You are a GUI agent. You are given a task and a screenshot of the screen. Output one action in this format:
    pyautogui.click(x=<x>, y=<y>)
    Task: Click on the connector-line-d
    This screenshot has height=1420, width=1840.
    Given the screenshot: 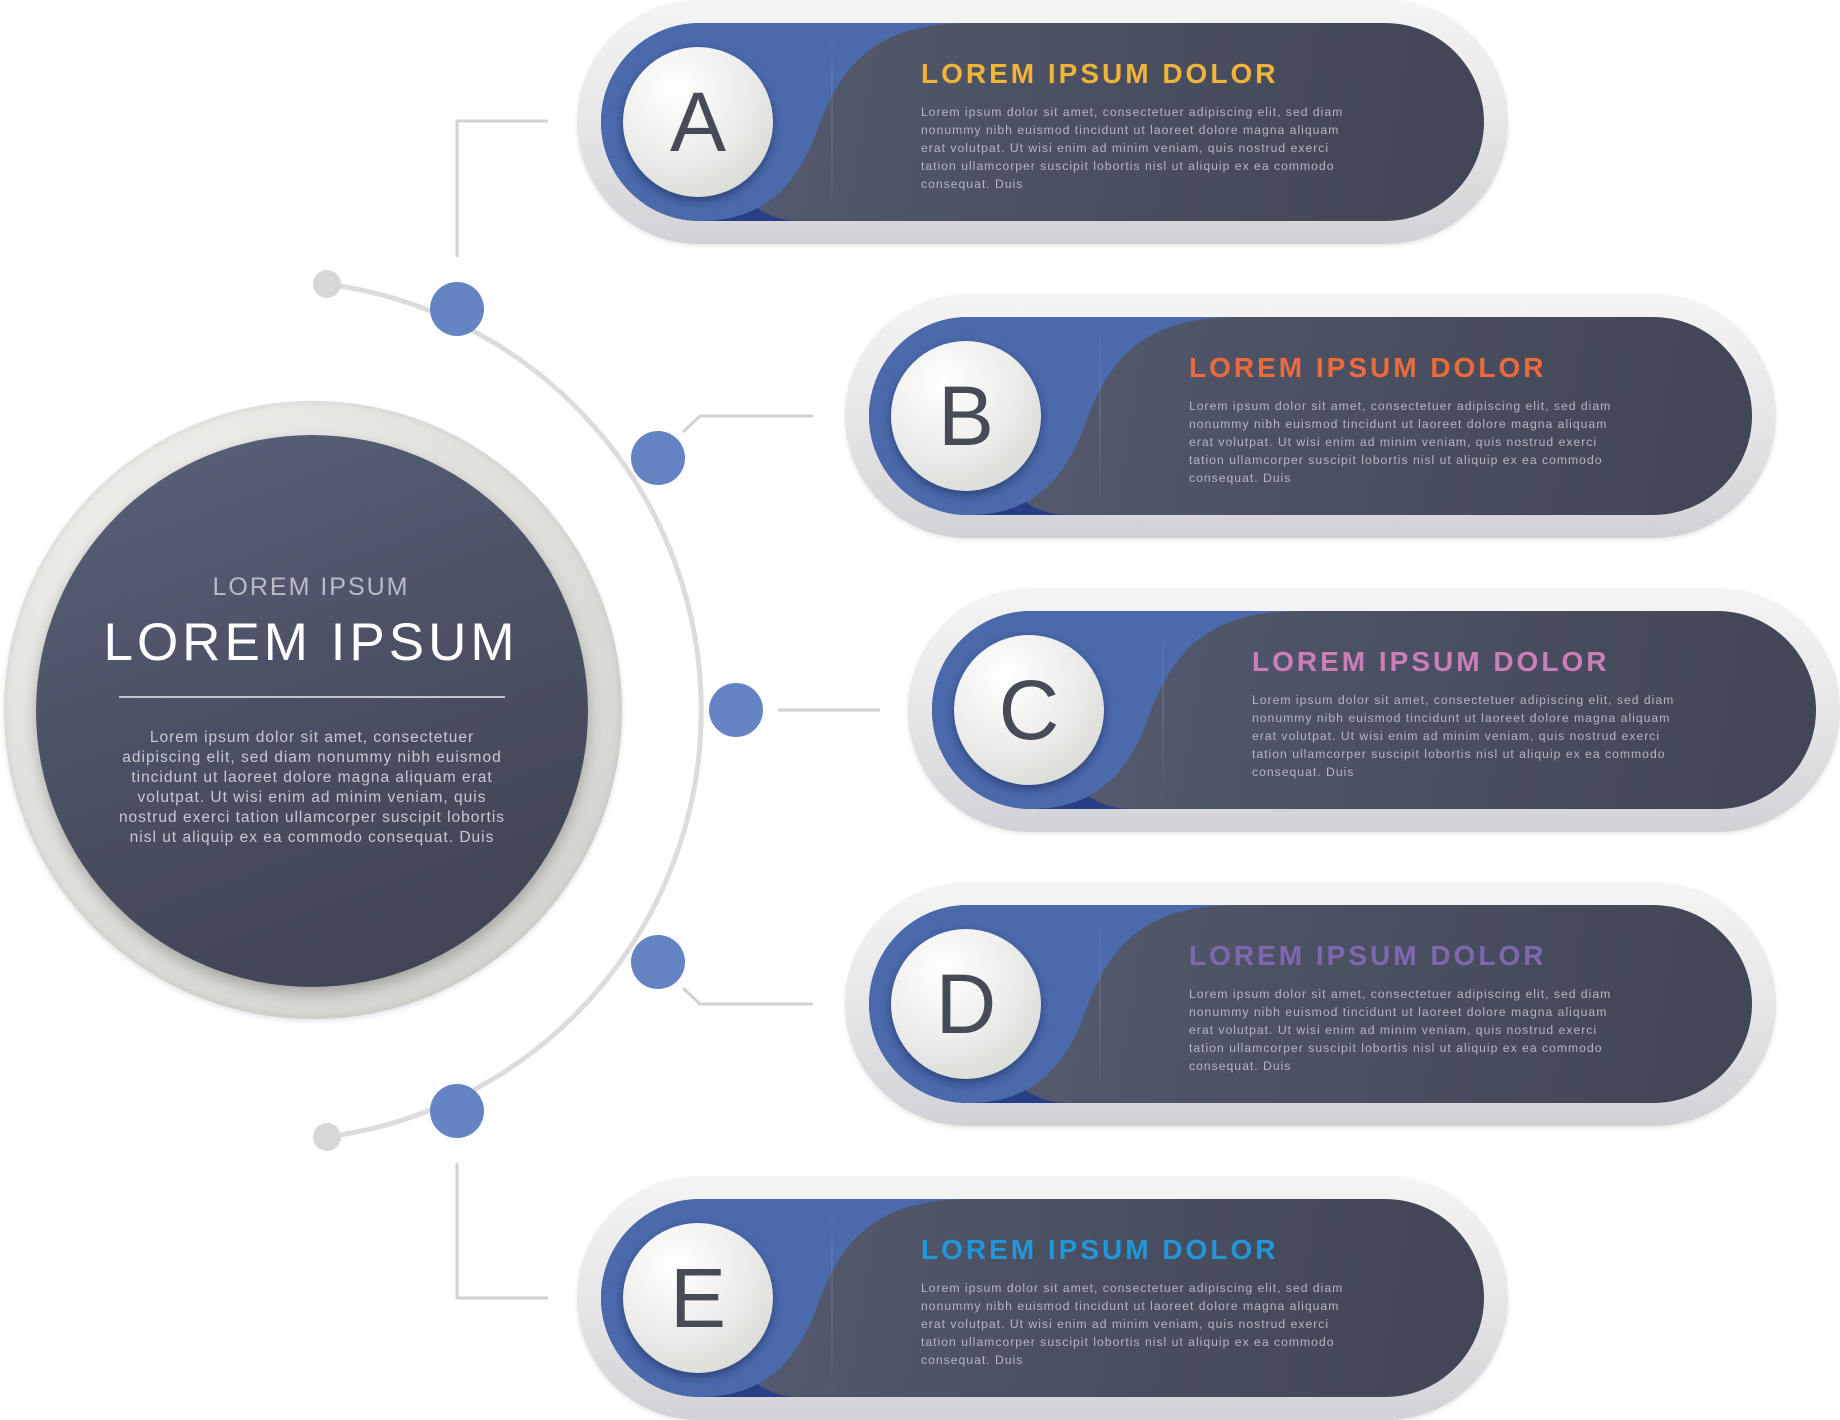 What is the action you would take?
    pyautogui.click(x=747, y=996)
    